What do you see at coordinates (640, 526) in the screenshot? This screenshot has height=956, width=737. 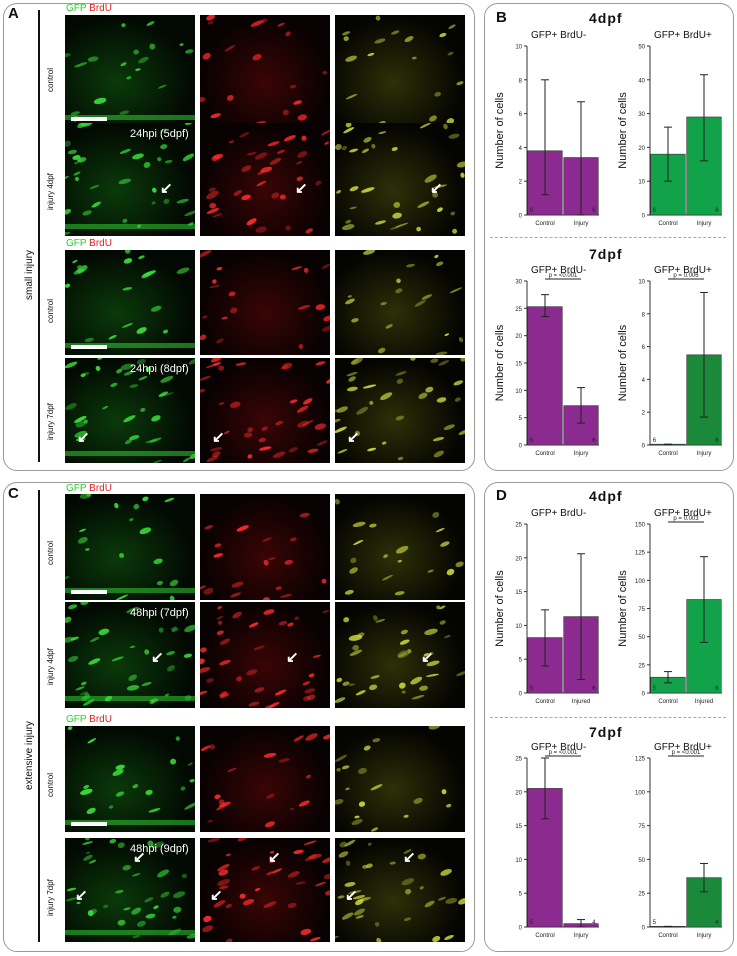 I see `y-tick-label: 150` at bounding box center [640, 526].